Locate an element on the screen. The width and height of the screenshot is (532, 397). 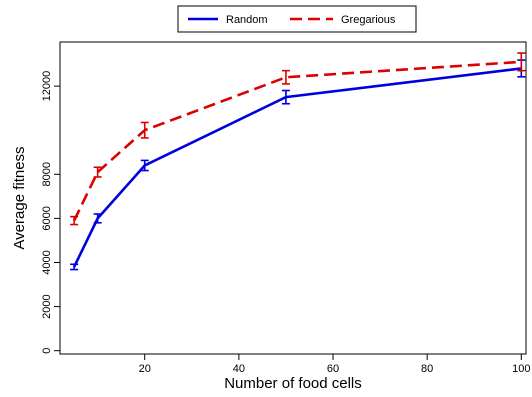
y-tick-label: 6000 is located at coordinates (47, 218).